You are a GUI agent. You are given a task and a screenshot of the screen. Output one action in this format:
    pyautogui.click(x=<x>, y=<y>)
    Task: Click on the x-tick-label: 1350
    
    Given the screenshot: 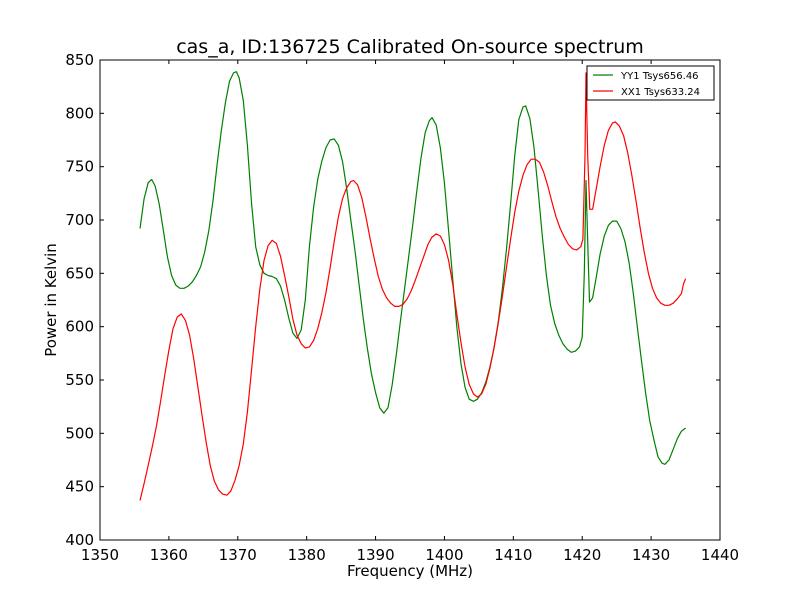 What is the action you would take?
    pyautogui.click(x=100, y=555)
    